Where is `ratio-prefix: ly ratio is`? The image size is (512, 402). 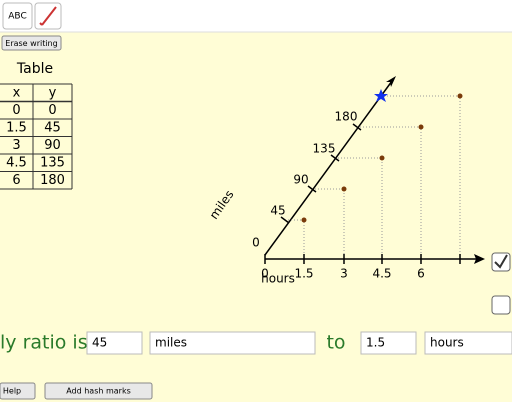
ratio-prefix: ly ratio is is located at coordinates (44, 343).